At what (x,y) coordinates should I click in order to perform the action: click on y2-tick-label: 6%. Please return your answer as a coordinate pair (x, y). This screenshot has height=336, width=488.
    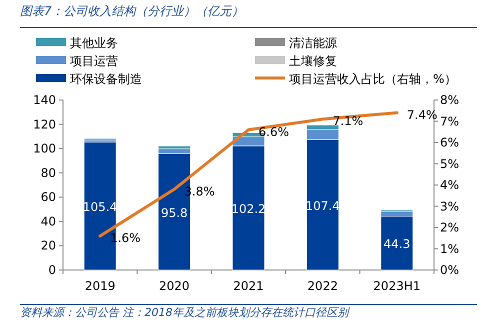
    Looking at the image, I should click on (450, 143).